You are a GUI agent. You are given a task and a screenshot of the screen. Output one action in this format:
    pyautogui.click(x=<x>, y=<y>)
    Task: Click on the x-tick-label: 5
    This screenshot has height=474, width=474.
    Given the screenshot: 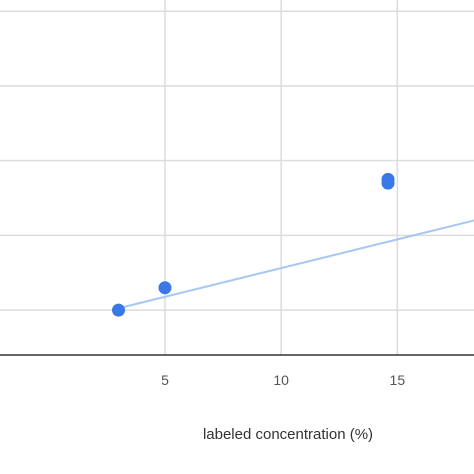 What is the action you would take?
    pyautogui.click(x=165, y=380)
    